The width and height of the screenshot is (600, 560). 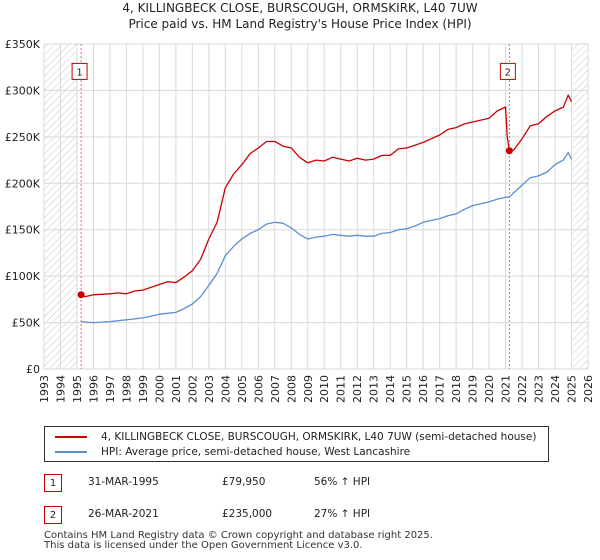 I want to click on x-tick-label: 2015, so click(x=407, y=389).